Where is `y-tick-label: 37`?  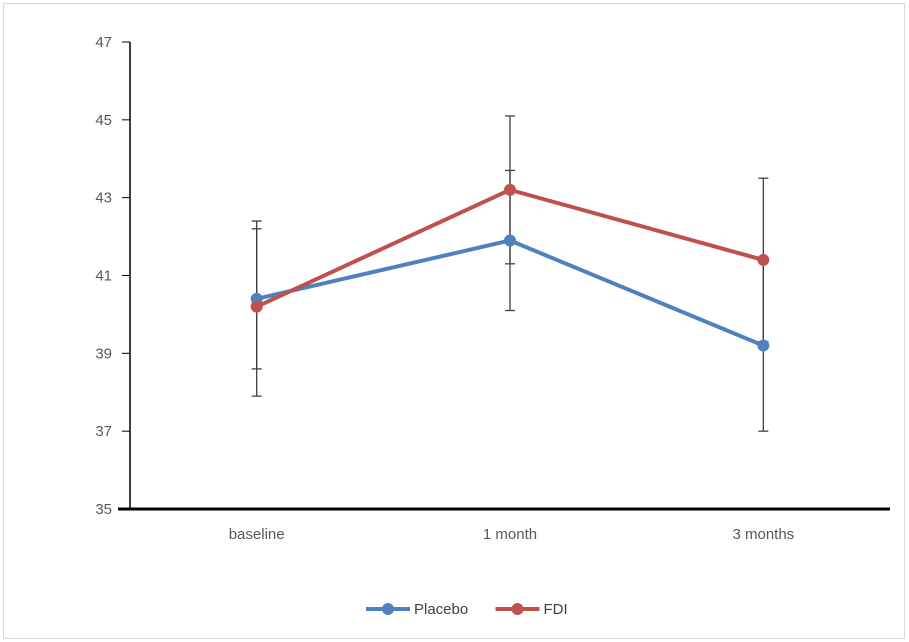 y-tick-label: 37 is located at coordinates (103, 431).